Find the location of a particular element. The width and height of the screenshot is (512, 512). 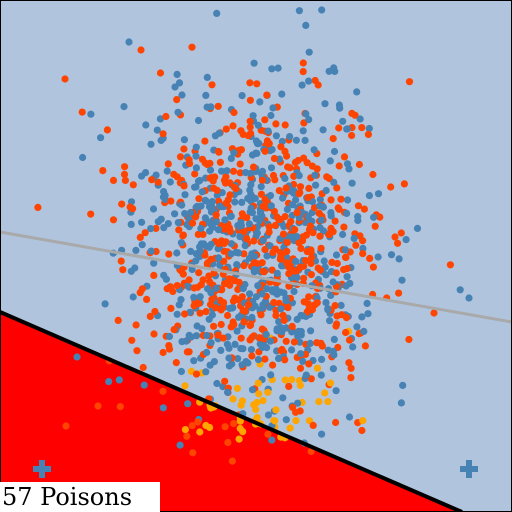

poison-count-label: 57 Poisons is located at coordinates (80, 497).